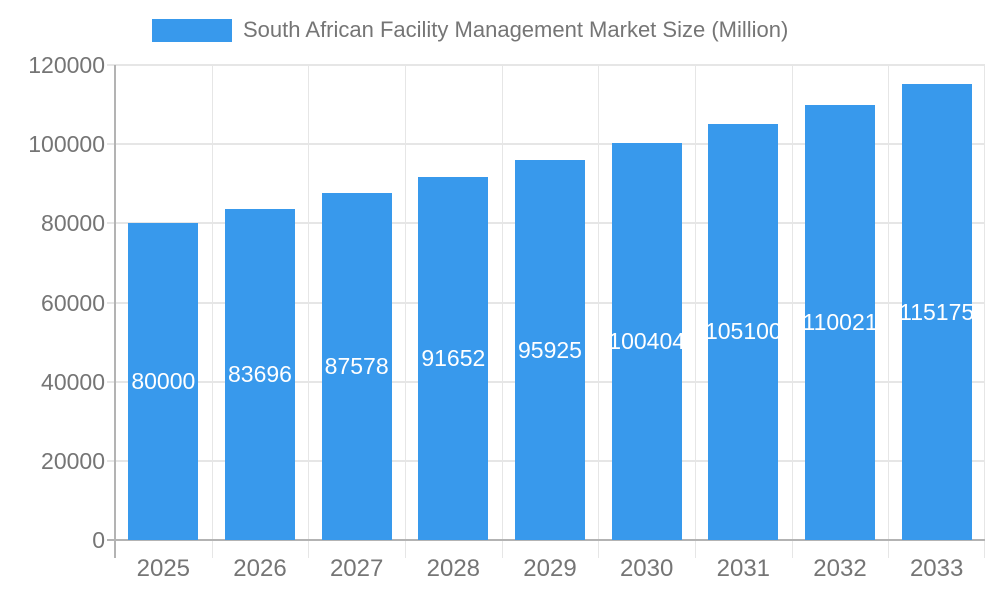 This screenshot has width=1000, height=600. I want to click on y-axis-line, so click(115, 311).